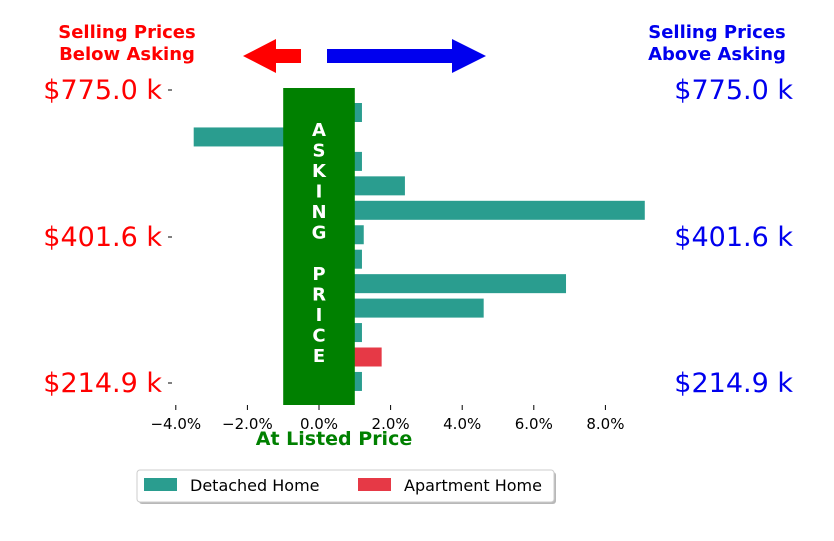  Describe the element at coordinates (605, 424) in the screenshot. I see `x-tick-label: 8.0%` at that location.